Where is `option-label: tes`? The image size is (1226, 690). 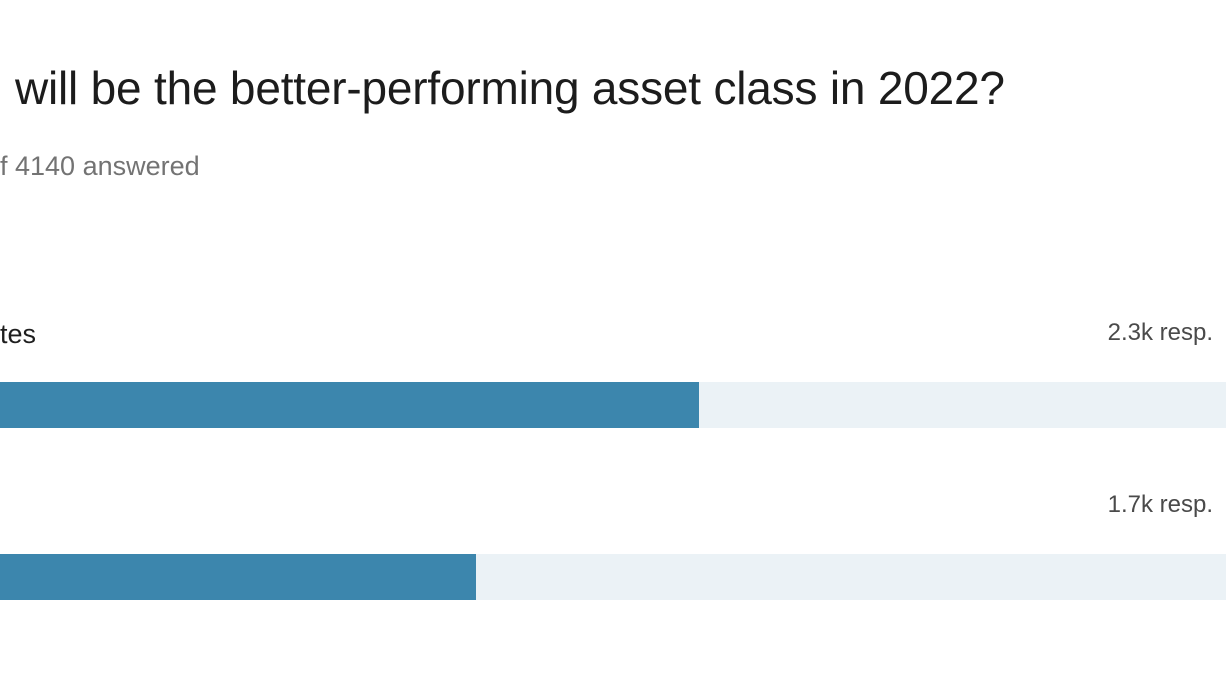 option-label: tes is located at coordinates (18, 334).